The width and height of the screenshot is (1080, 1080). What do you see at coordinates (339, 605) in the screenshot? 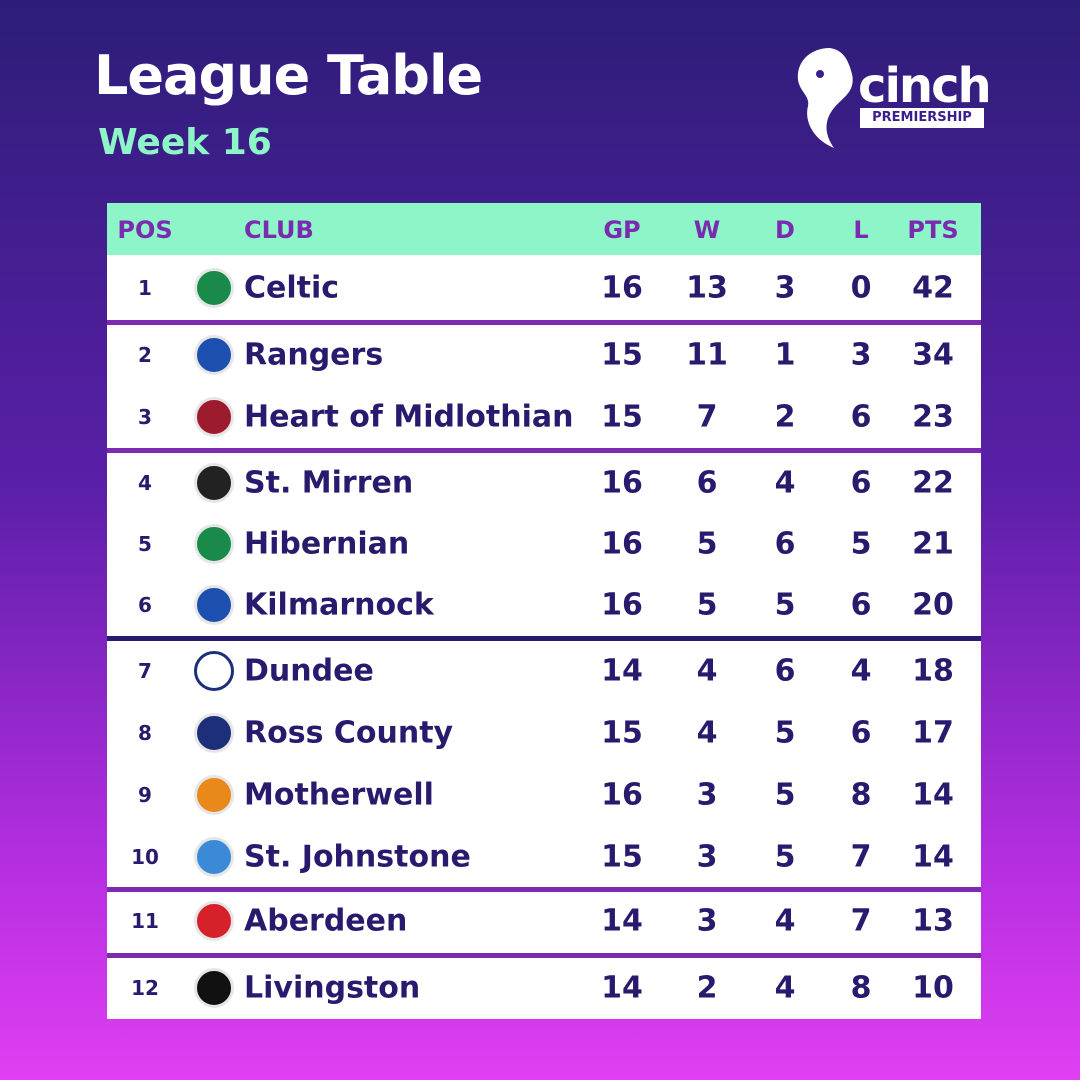
I see `club-name: Kilmarnock` at bounding box center [339, 605].